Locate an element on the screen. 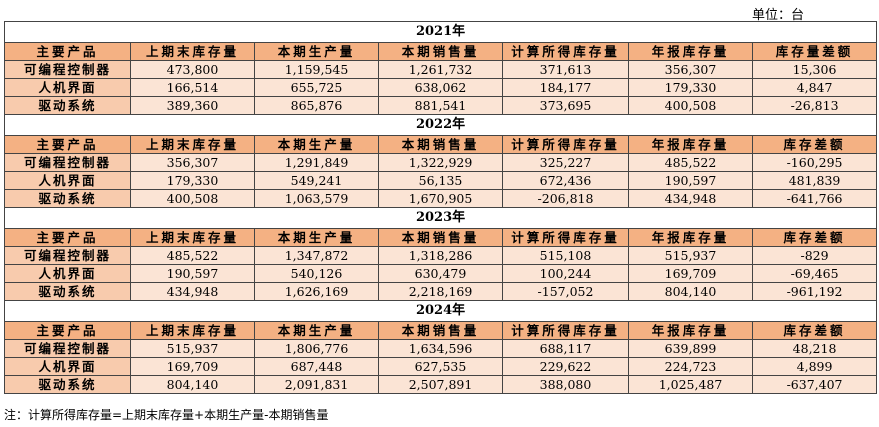 This screenshot has width=879, height=427. table-cell: 229,622 is located at coordinates (565, 366).